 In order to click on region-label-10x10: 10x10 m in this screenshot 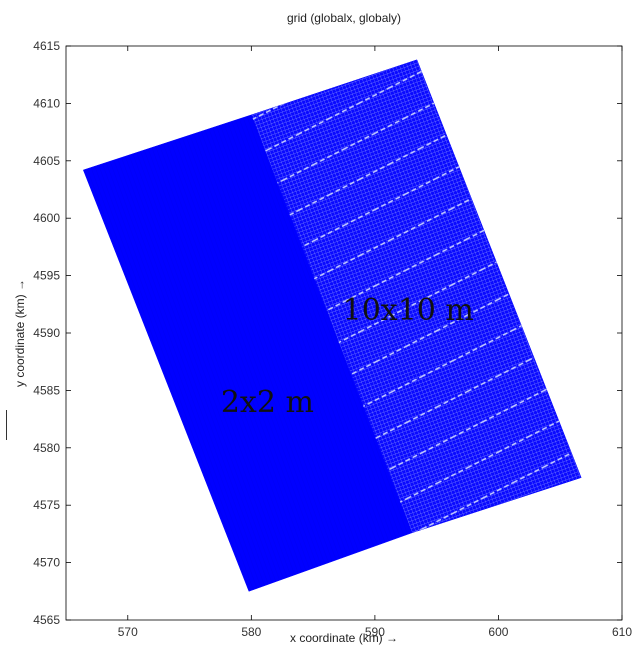, I will do `click(408, 310)`.